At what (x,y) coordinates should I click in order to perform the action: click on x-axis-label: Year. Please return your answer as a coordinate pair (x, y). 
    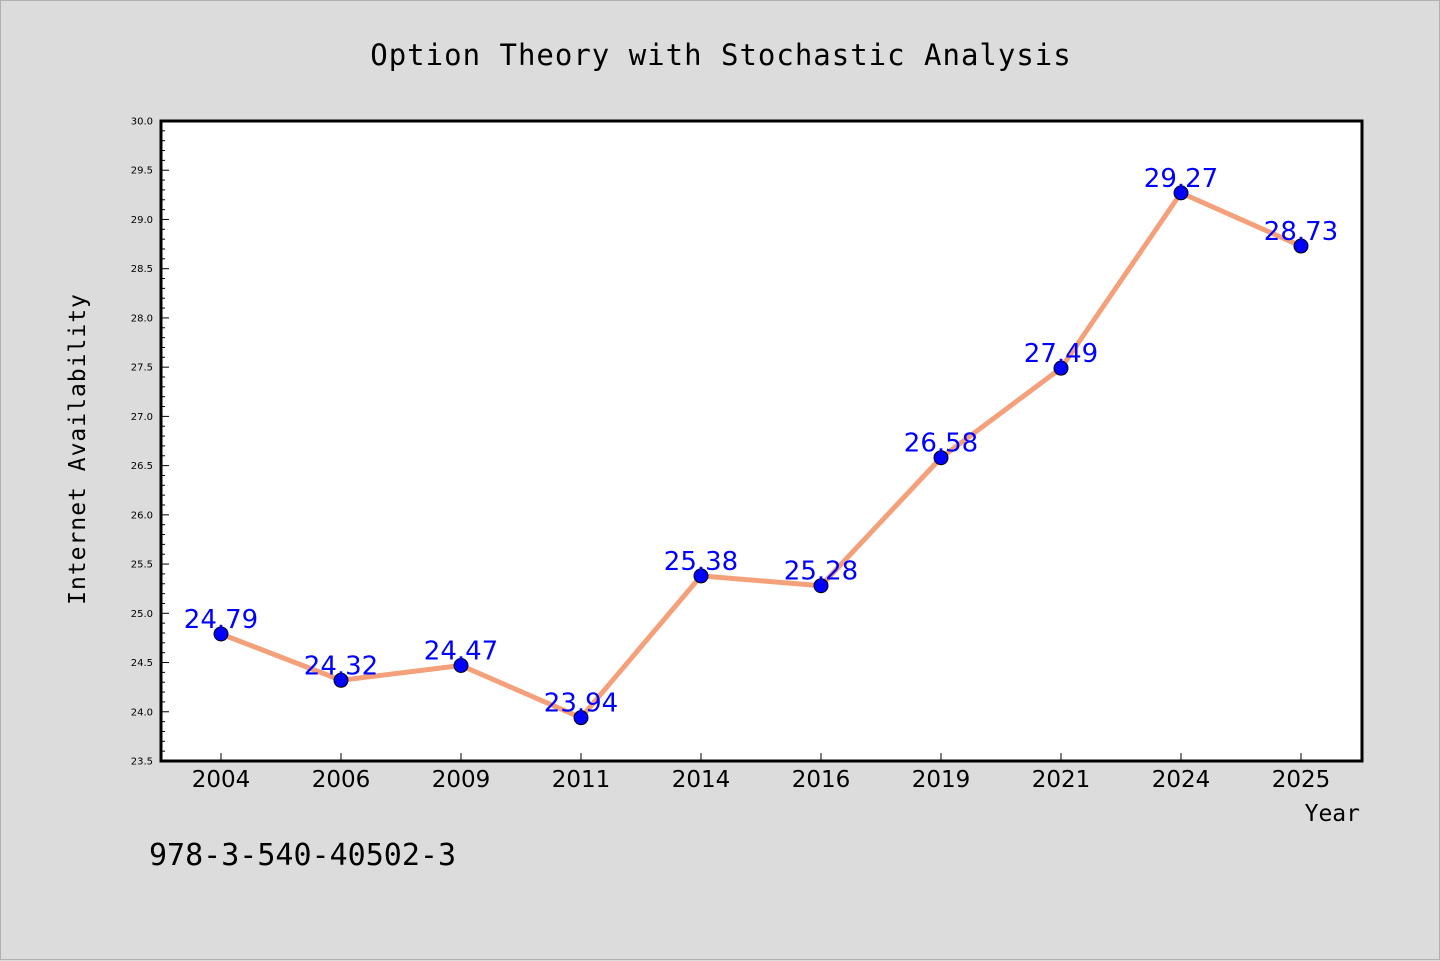
    Looking at the image, I should click on (1332, 814).